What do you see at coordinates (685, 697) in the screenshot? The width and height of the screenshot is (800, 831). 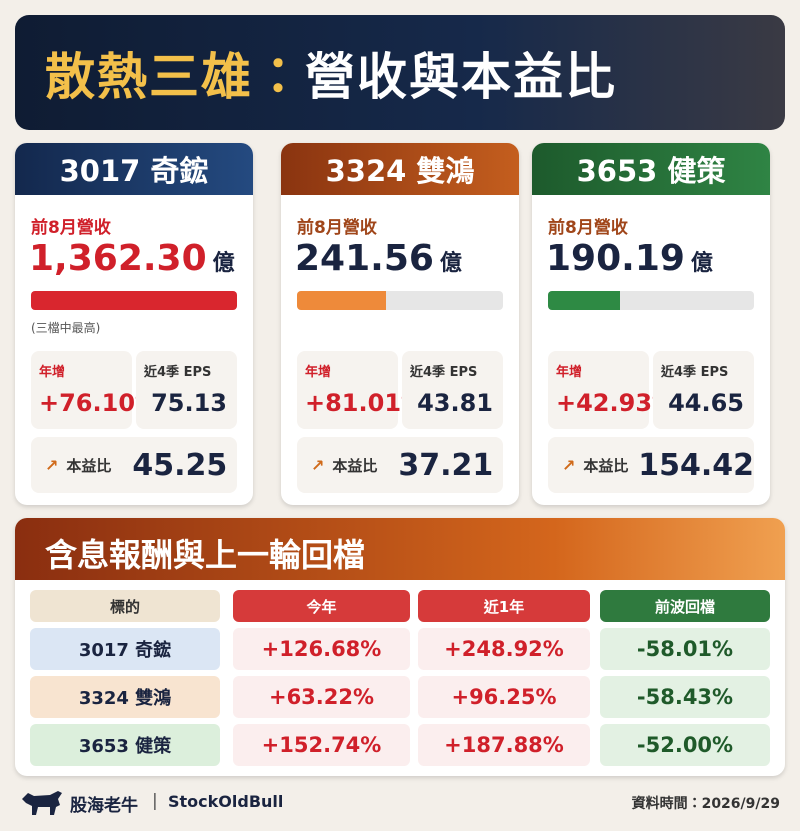 I see `return-value: -58.43%` at bounding box center [685, 697].